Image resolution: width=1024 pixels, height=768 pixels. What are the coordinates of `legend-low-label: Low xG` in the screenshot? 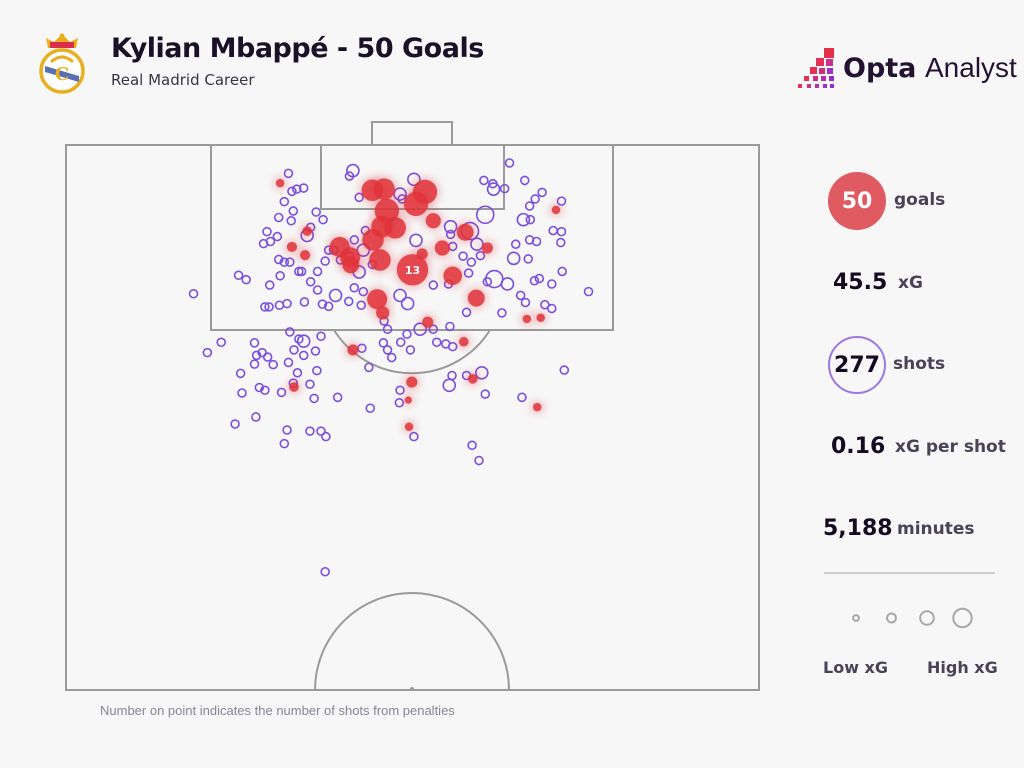 It's located at (855, 667).